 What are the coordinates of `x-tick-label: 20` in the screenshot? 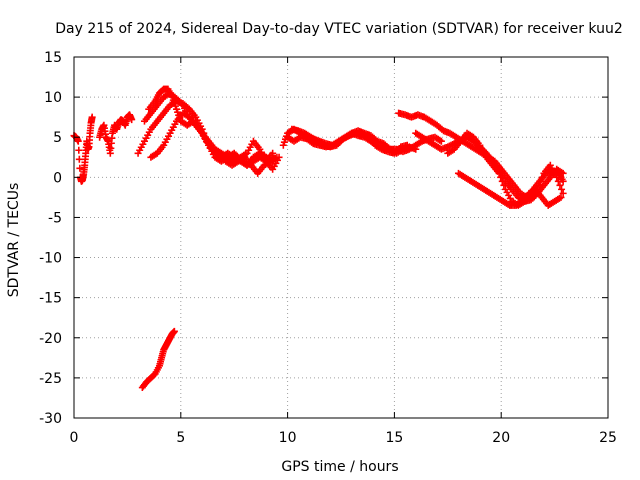 It's located at (501, 438).